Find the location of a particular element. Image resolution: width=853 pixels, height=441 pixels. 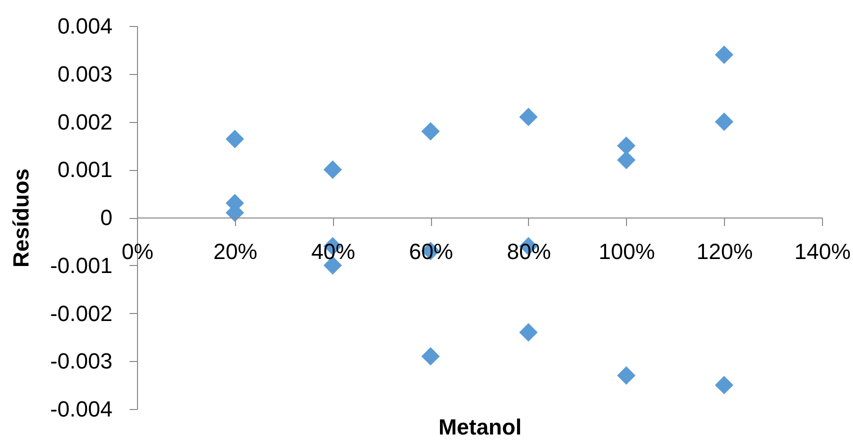

x-tick-label: 140% is located at coordinates (822, 251).